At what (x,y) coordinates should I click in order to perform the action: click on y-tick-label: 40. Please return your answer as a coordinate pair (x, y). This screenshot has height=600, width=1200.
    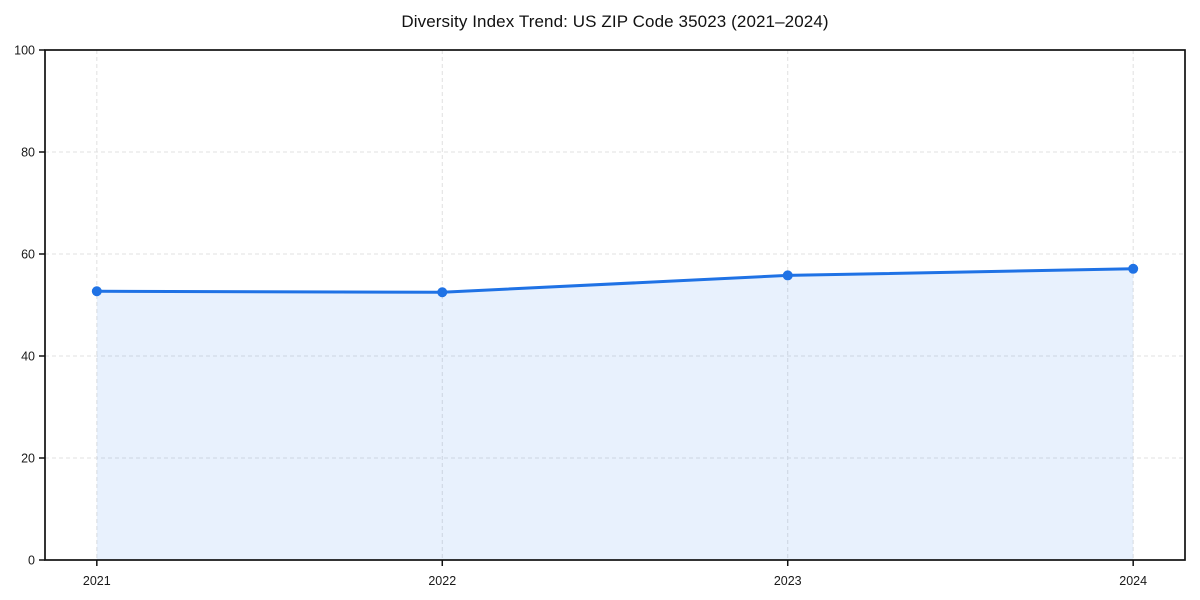
    Looking at the image, I should click on (28, 357).